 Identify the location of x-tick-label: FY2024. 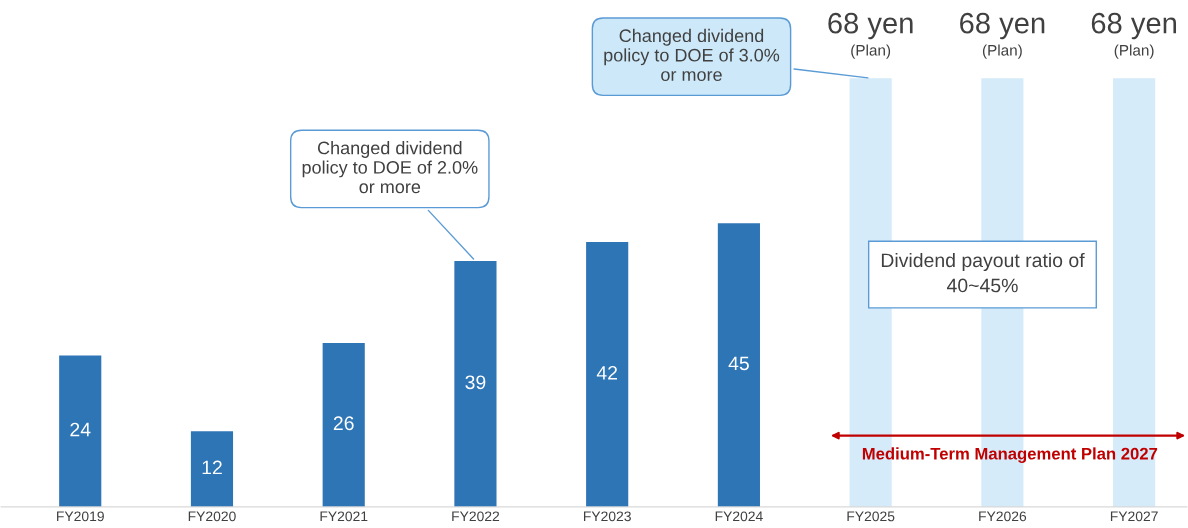
(739, 516).